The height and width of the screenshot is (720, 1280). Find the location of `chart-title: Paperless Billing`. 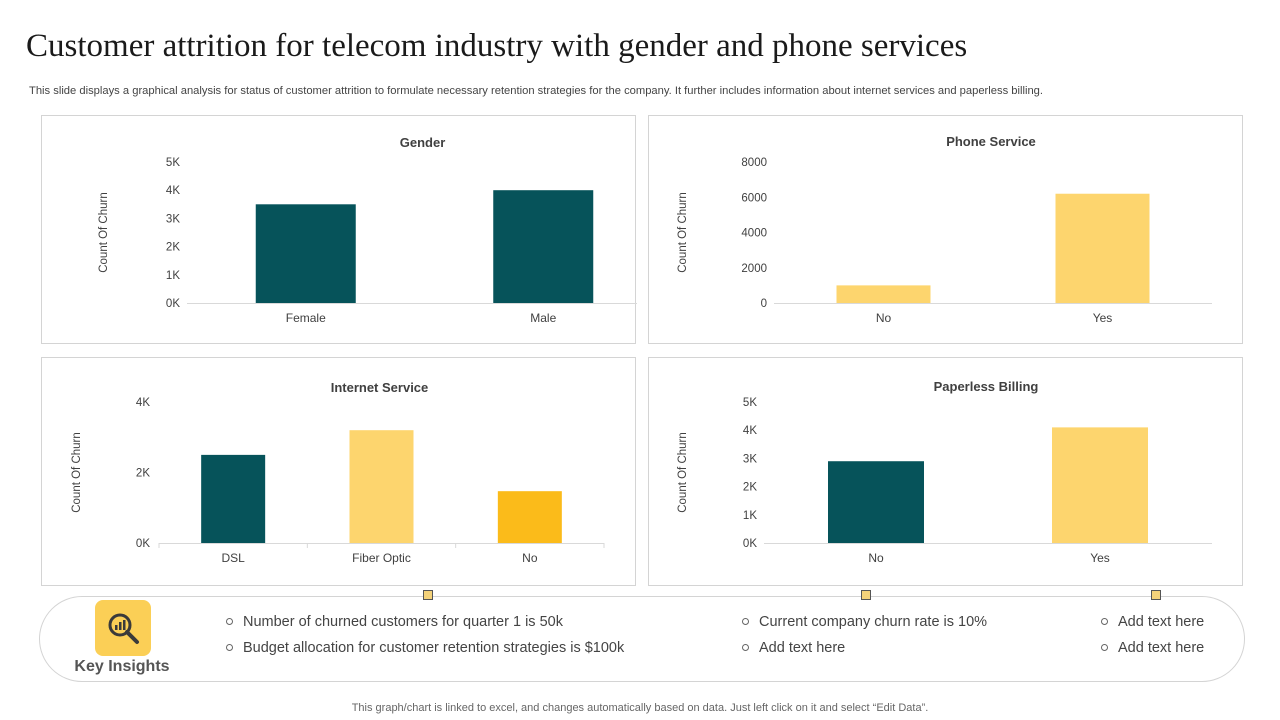

chart-title: Paperless Billing is located at coordinates (986, 386).